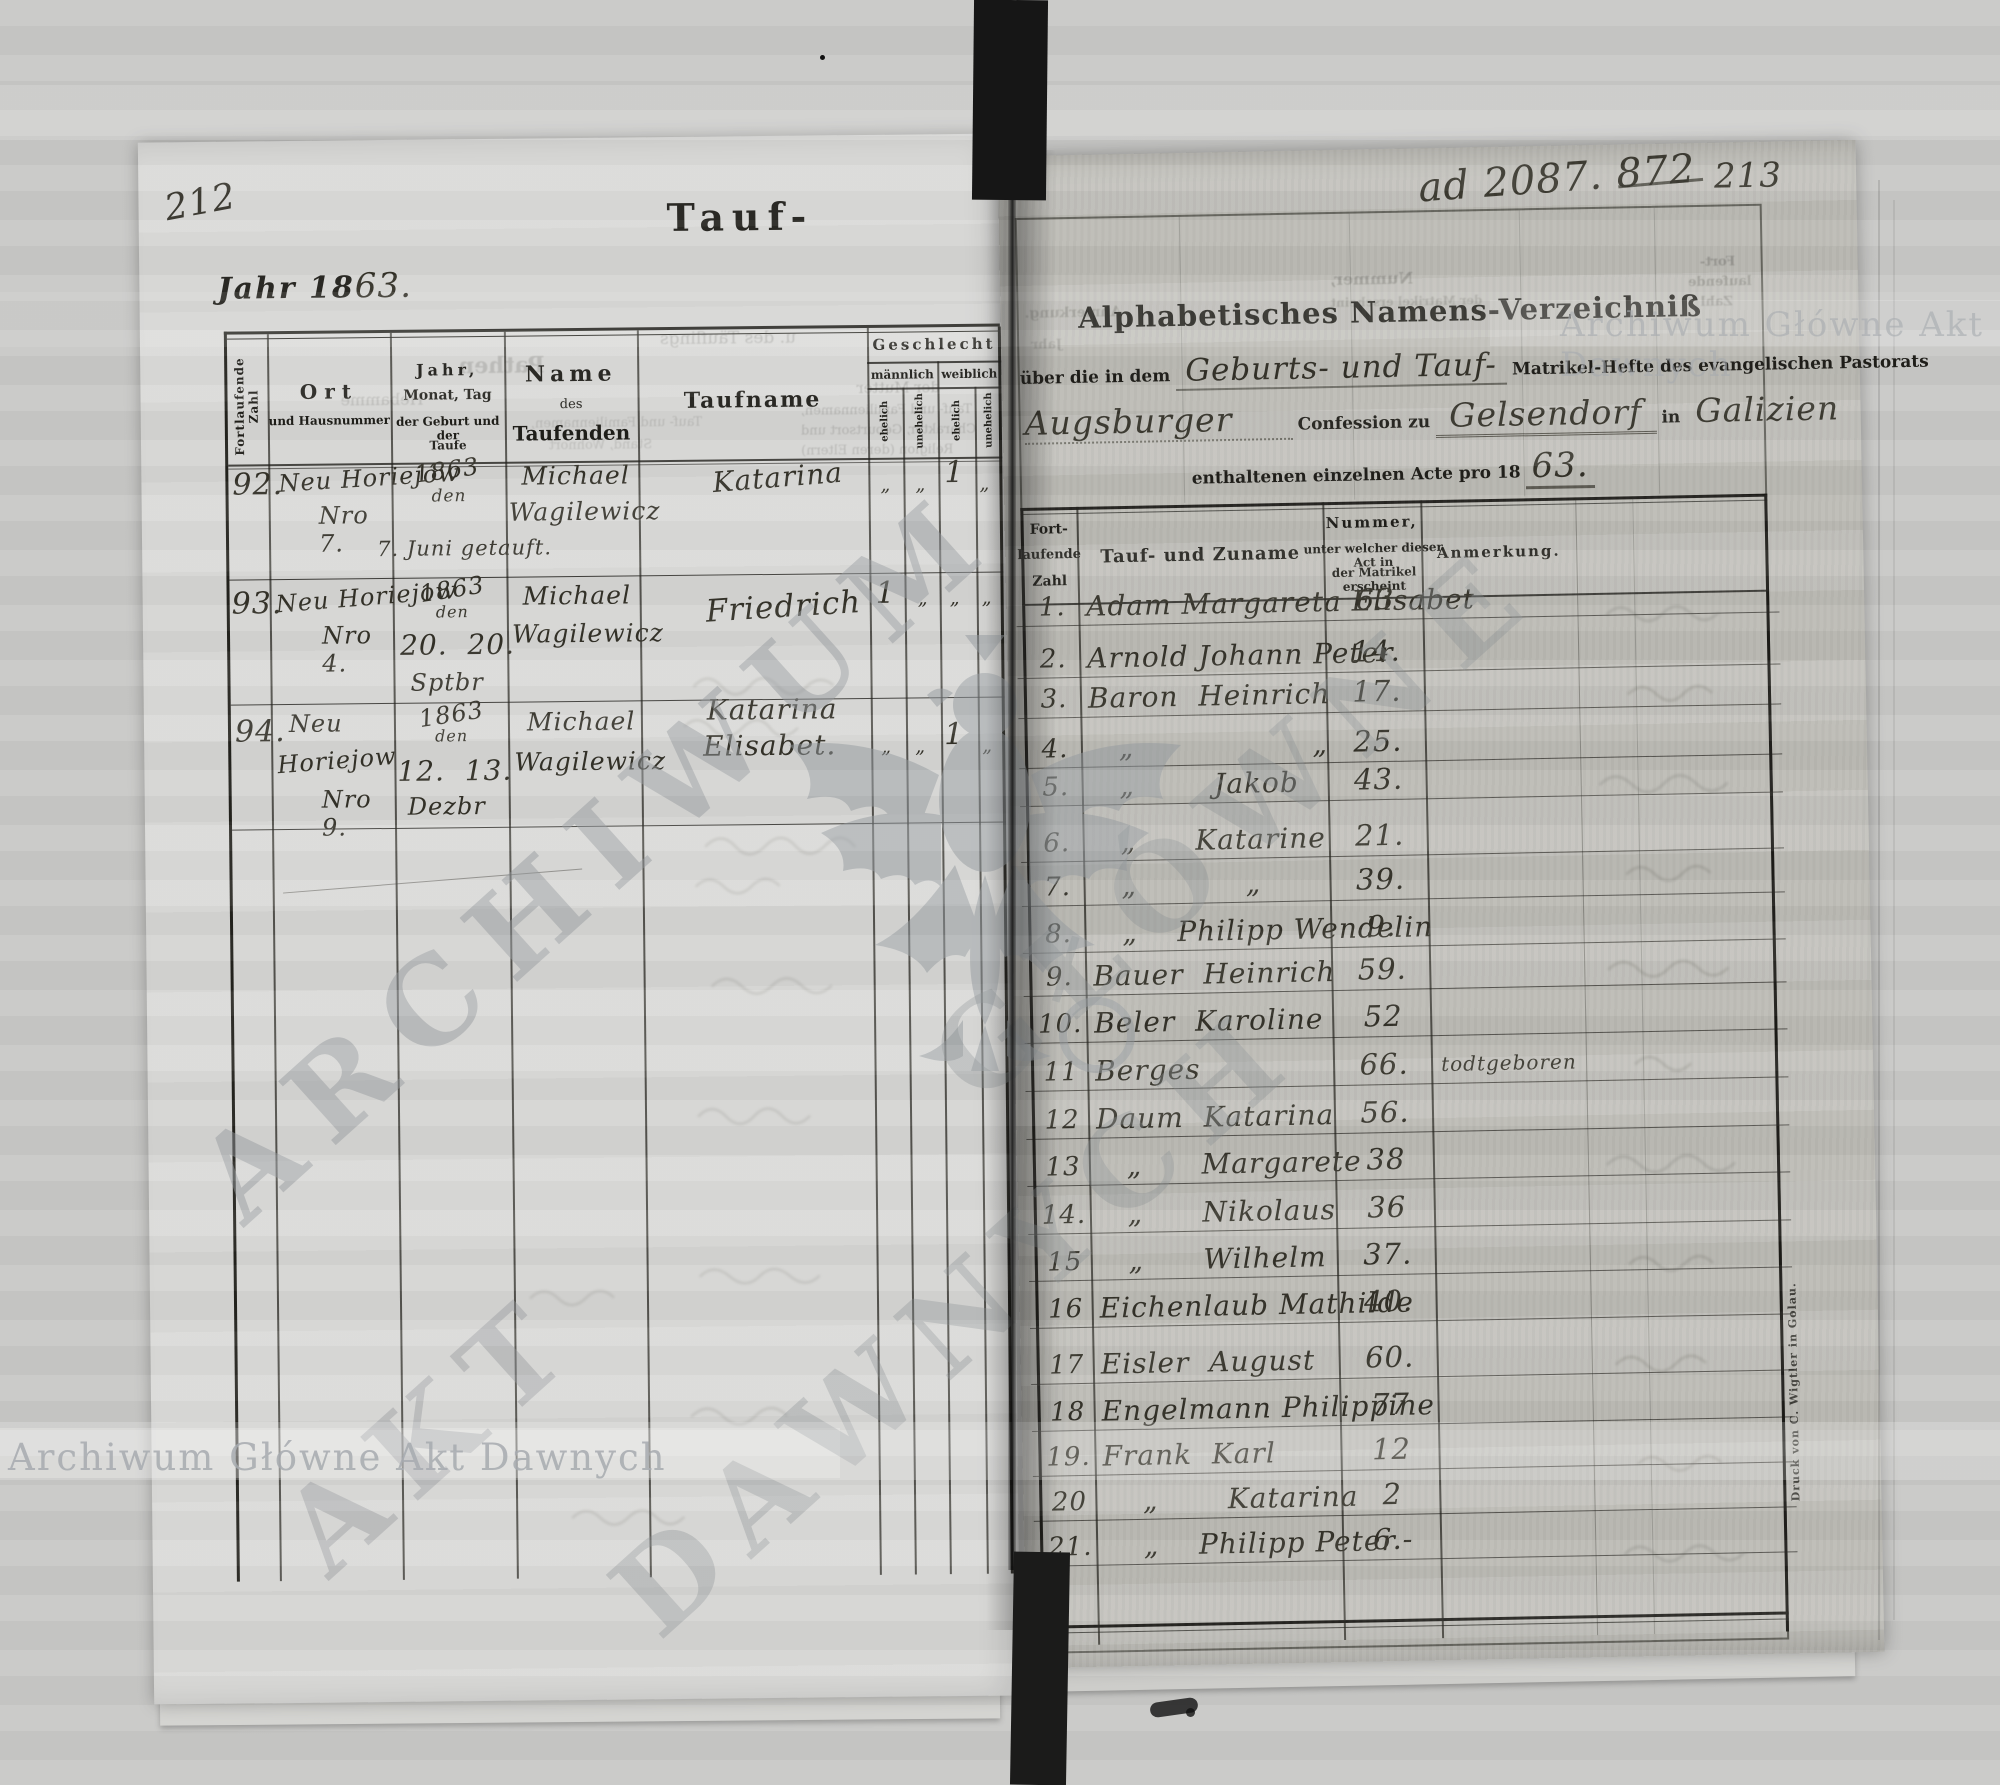 The height and width of the screenshot is (1785, 2000). I want to click on acta-printed: enthaltenen einzelnen Acte pro 18, so click(1356, 475).